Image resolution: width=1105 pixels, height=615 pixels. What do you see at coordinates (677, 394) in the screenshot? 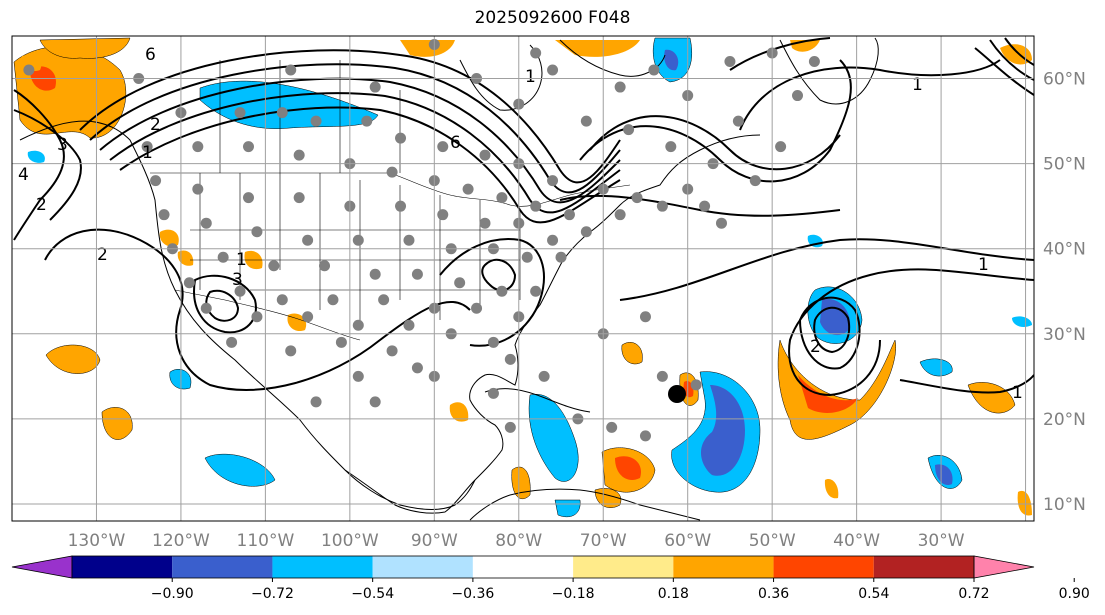
I see `highlight-marker` at bounding box center [677, 394].